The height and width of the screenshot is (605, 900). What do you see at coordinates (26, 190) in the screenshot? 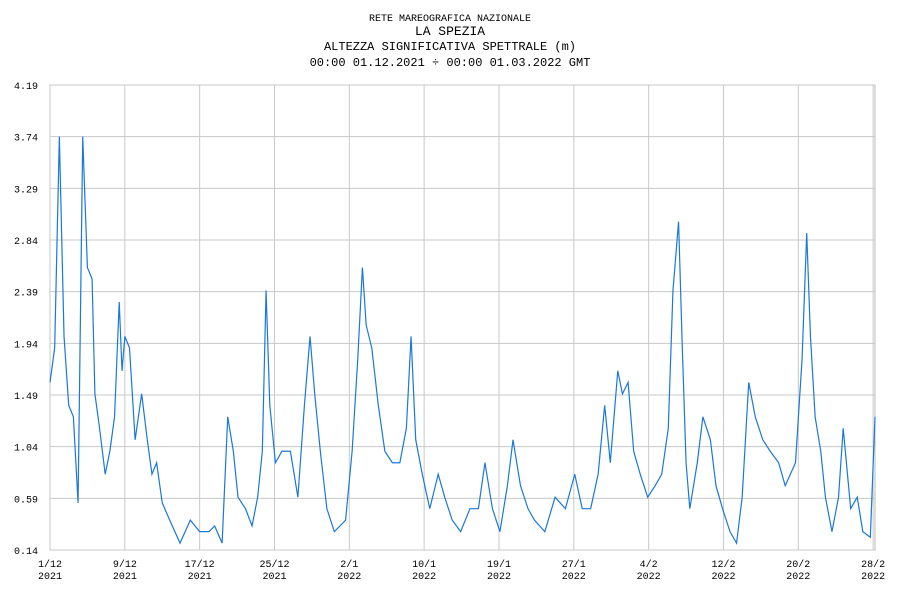
I see `y-tick-label: 3.29` at bounding box center [26, 190].